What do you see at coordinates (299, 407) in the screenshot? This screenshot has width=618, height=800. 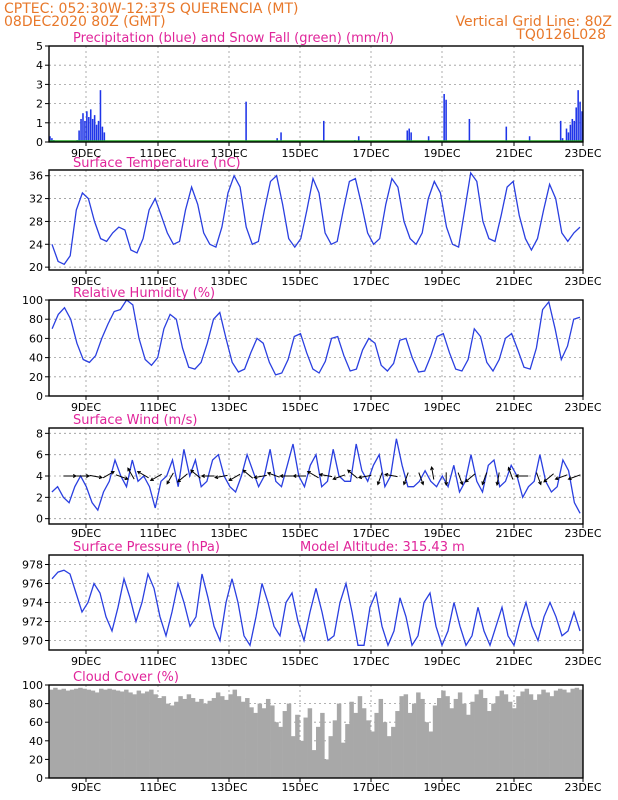 I see `x-tick-label: 15DEC` at bounding box center [299, 407].